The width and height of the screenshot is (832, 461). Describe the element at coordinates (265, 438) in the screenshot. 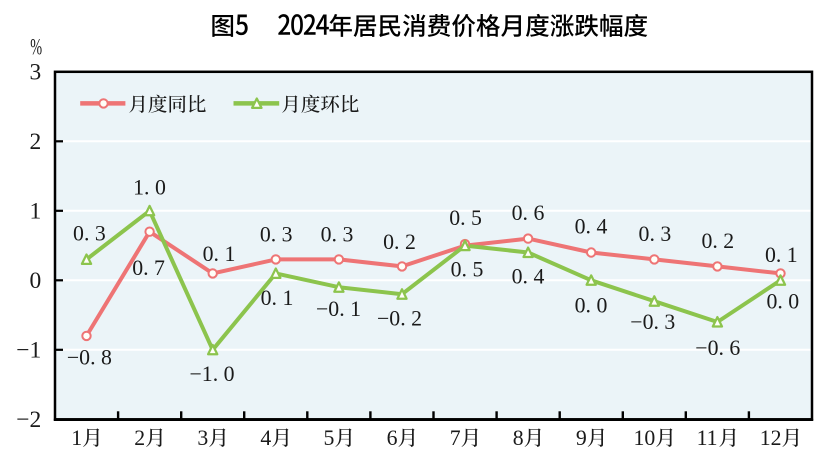

I see `svg-text: 4` at that location.